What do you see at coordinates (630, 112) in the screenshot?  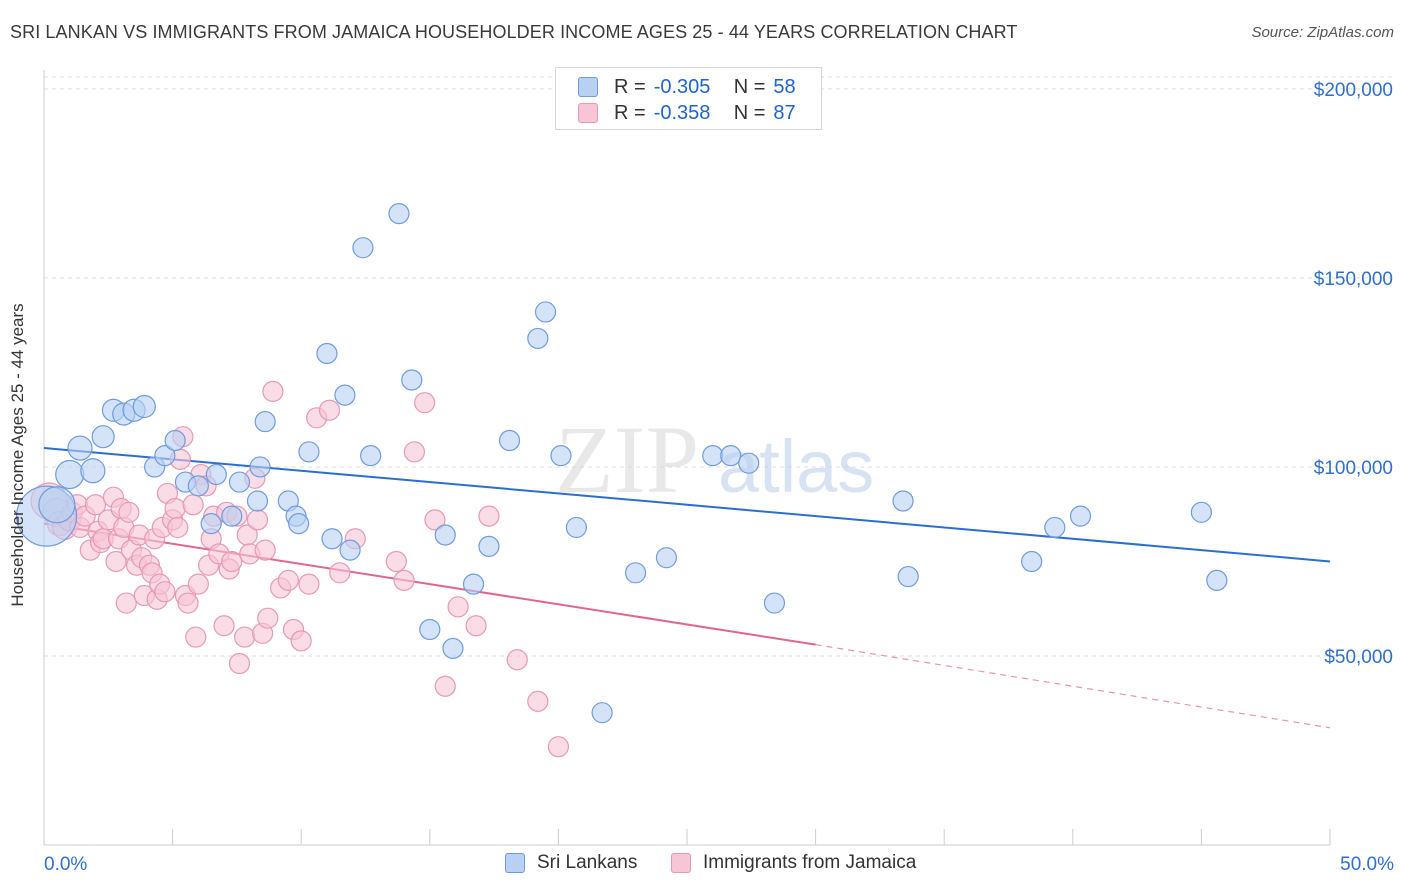 I see `r-label: R =` at bounding box center [630, 112].